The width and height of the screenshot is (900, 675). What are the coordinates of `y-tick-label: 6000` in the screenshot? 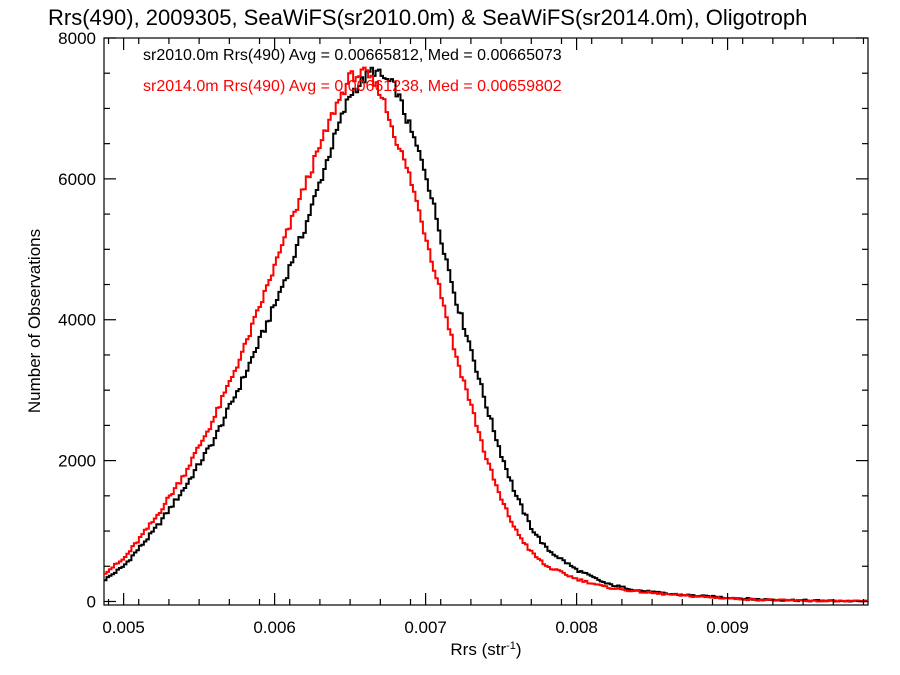 It's located at (77, 179).